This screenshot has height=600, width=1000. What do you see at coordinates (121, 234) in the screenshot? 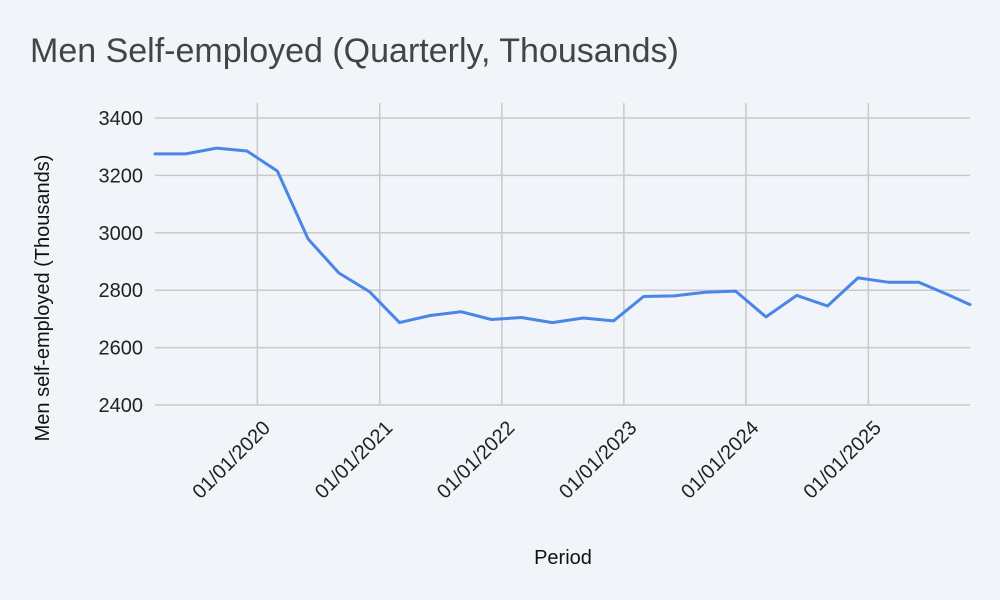
I see `y-tick-label: 3000` at bounding box center [121, 234].